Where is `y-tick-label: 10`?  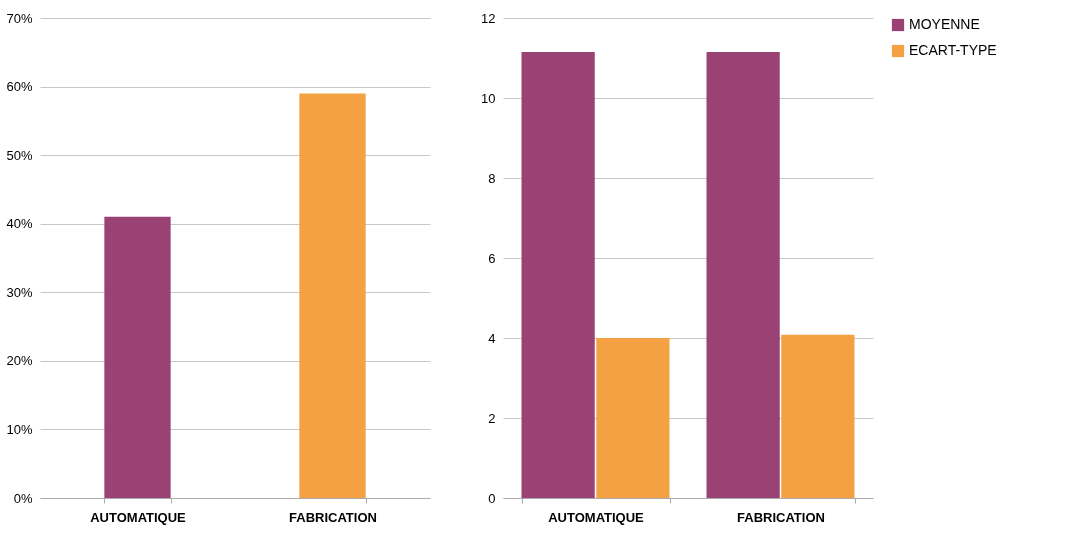 y-tick-label: 10 is located at coordinates (488, 98).